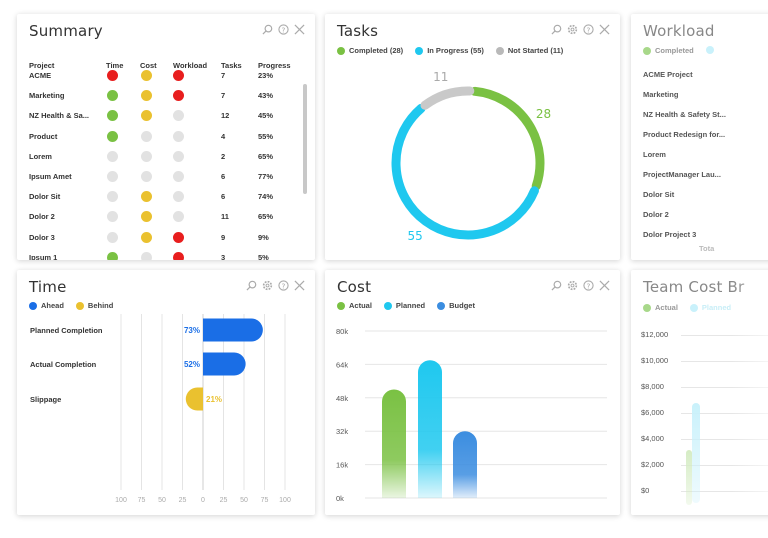 This screenshot has height=538, width=768. Describe the element at coordinates (169, 241) in the screenshot. I see `table-row: Dolor 3 9 9%` at that location.